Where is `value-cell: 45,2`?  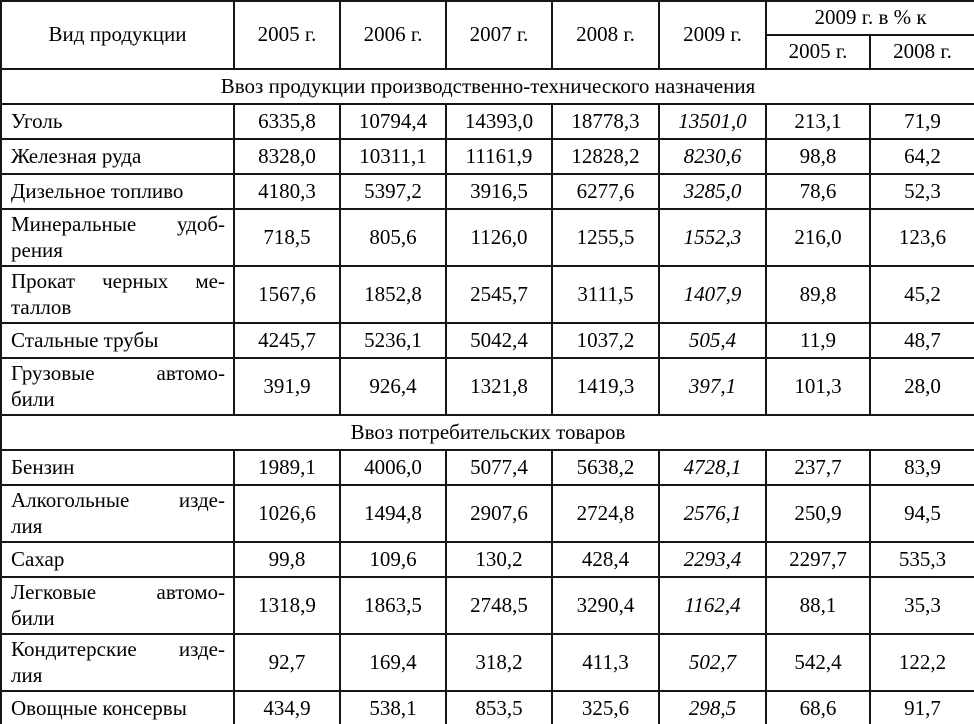
value-cell: 45,2 is located at coordinates (921, 294).